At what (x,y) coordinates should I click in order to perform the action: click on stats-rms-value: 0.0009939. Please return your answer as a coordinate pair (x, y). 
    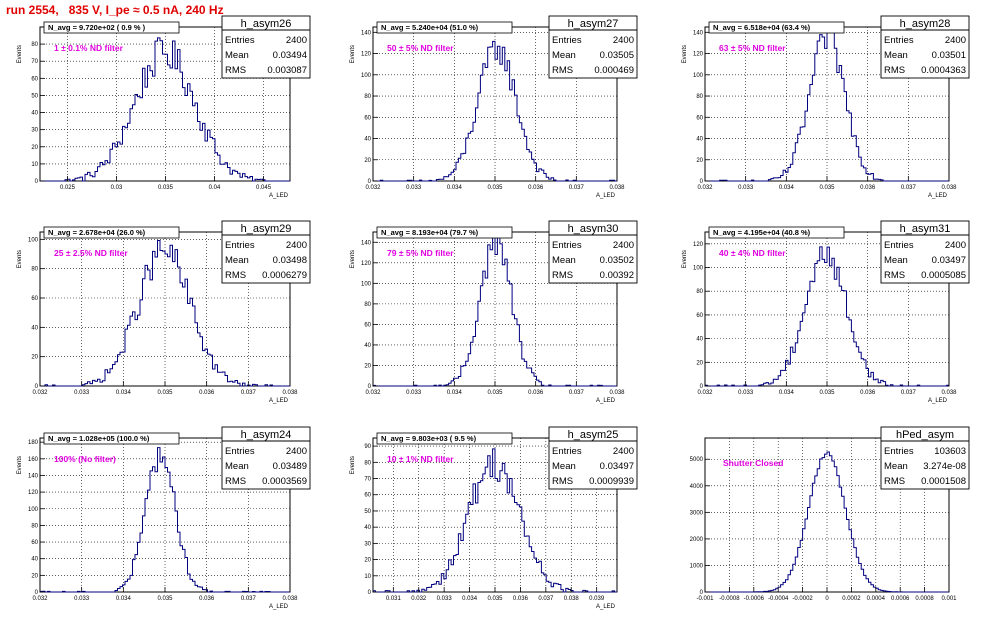
    Looking at the image, I should click on (611, 481).